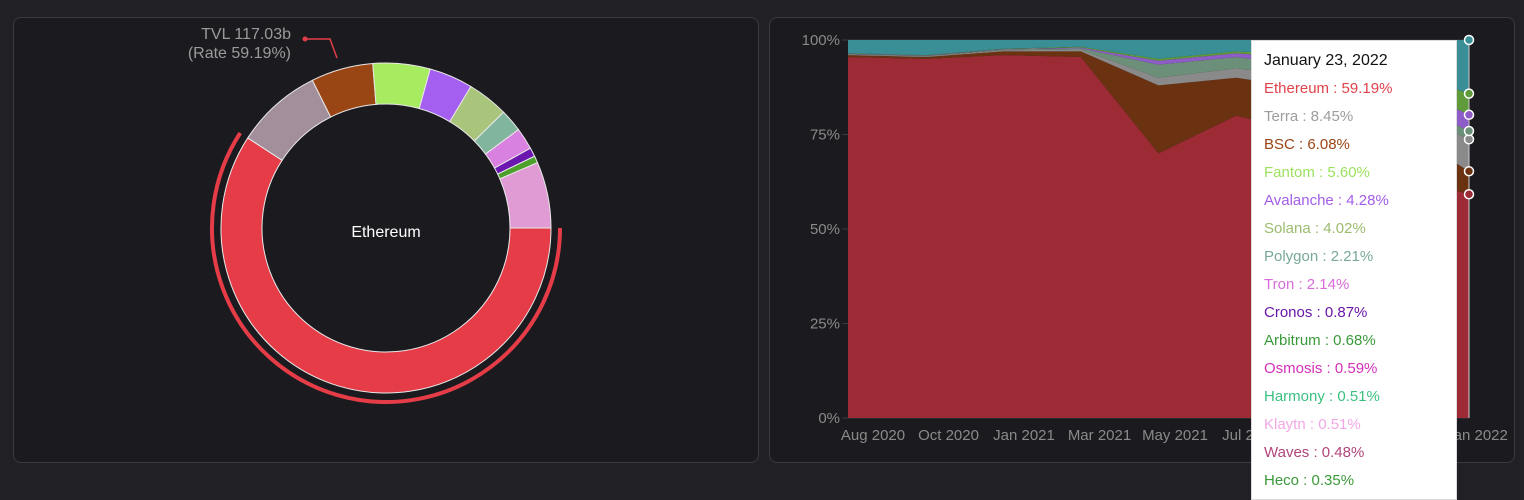 The width and height of the screenshot is (1524, 500). I want to click on tooltip-row: Terra : 8.45%, so click(1309, 116).